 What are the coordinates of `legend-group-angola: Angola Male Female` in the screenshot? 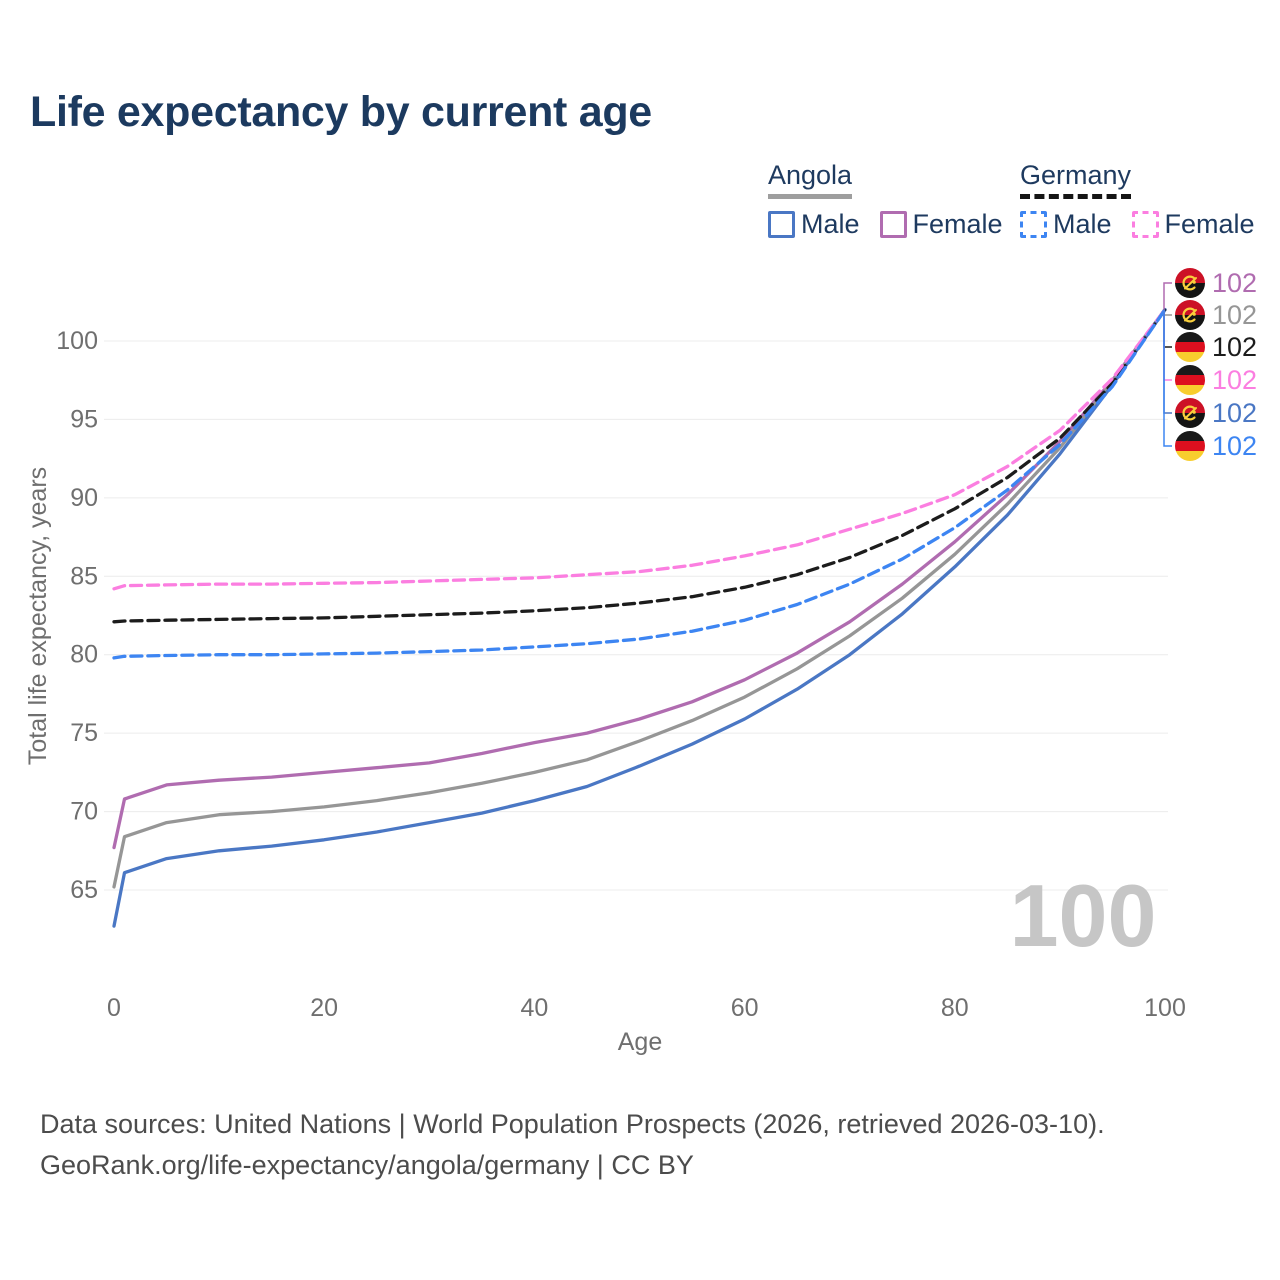 It's located at (885, 200).